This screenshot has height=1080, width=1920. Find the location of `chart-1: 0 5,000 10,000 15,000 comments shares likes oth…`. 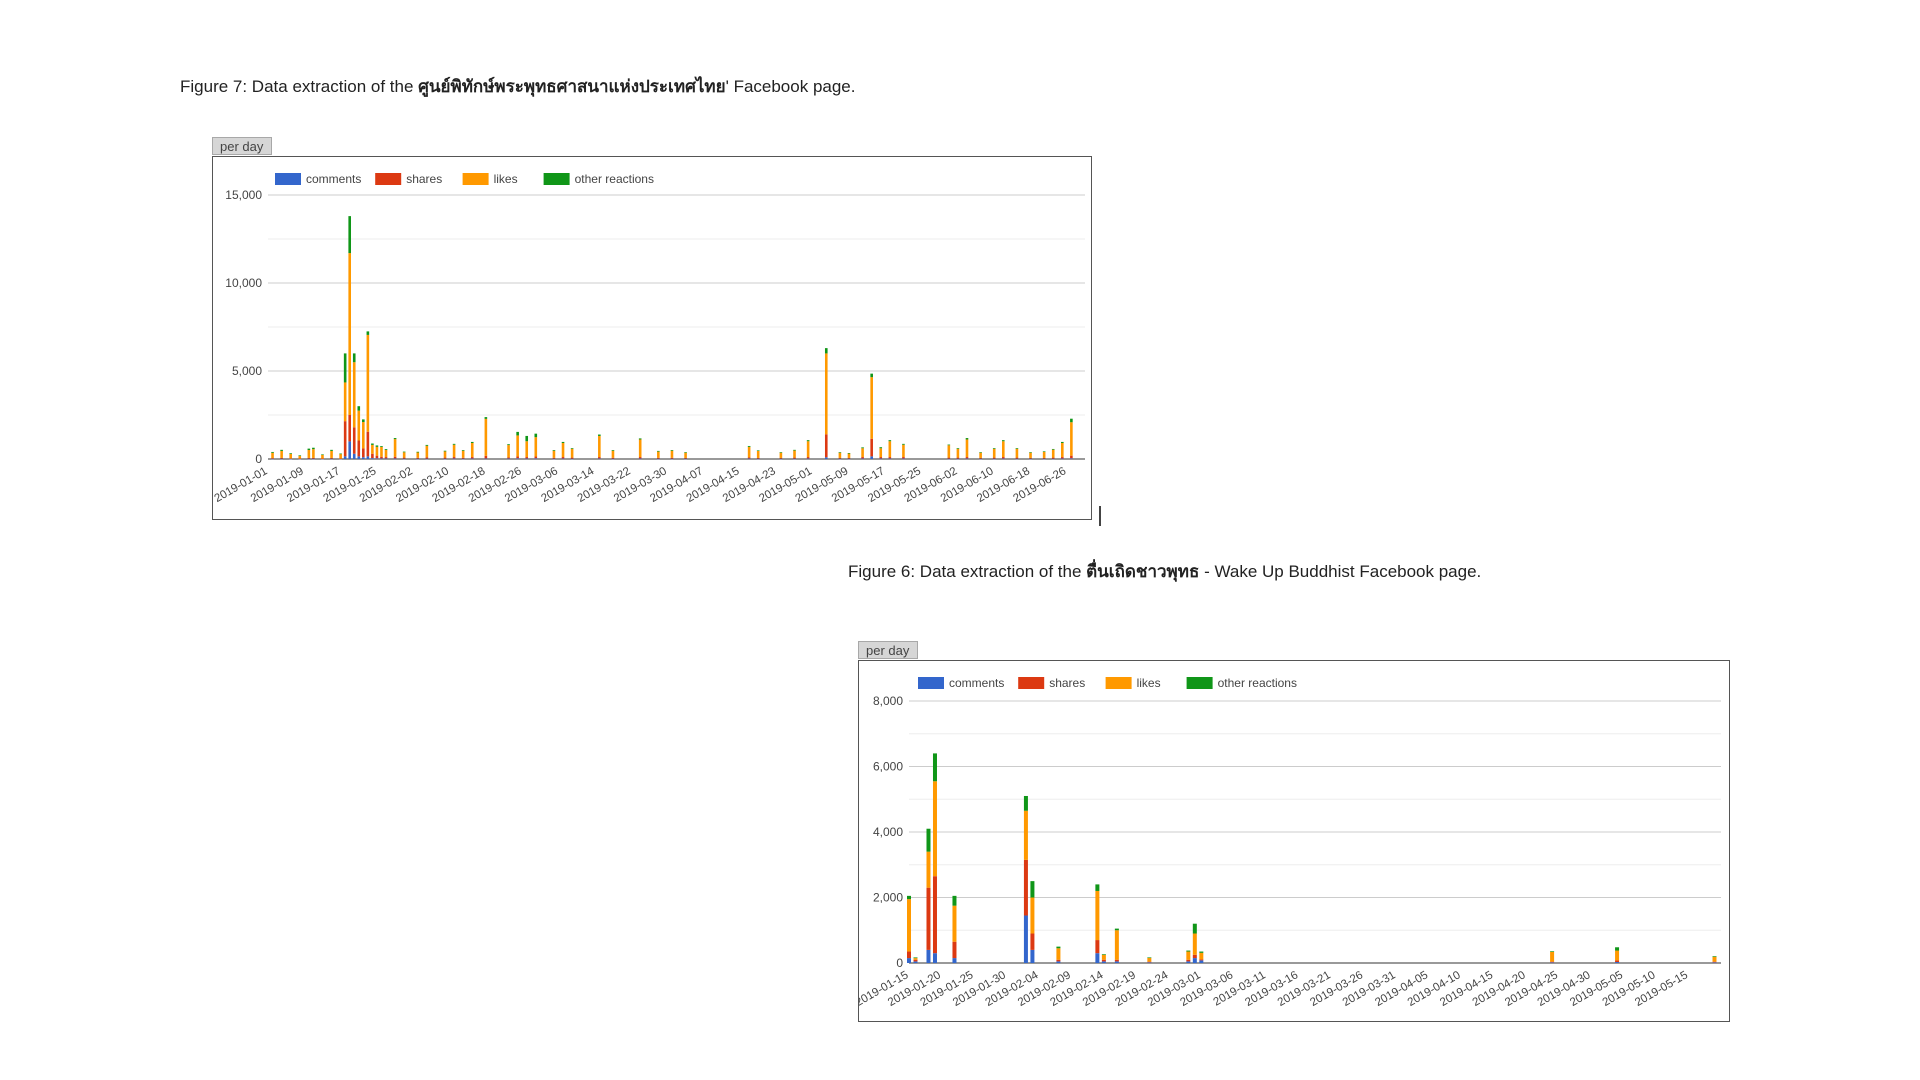

chart-1: 0 5,000 10,000 15,000 comments shares likes oth… is located at coordinates (649, 338).